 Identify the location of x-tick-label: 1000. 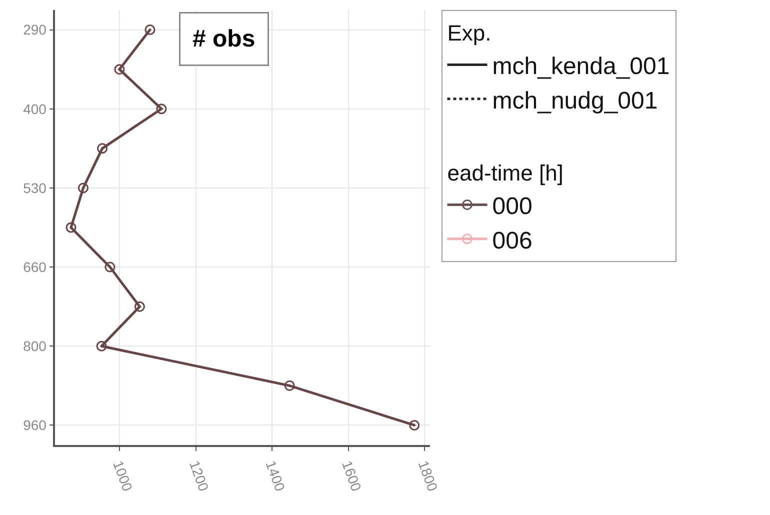
(123, 476).